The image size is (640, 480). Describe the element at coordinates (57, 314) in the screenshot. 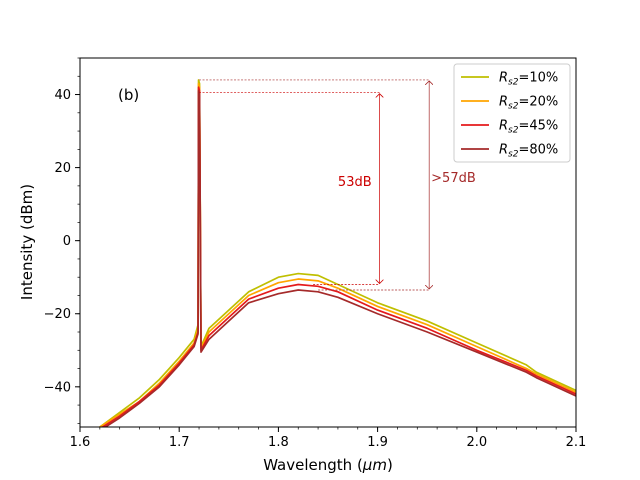

I see `y-tick-label: −20` at that location.